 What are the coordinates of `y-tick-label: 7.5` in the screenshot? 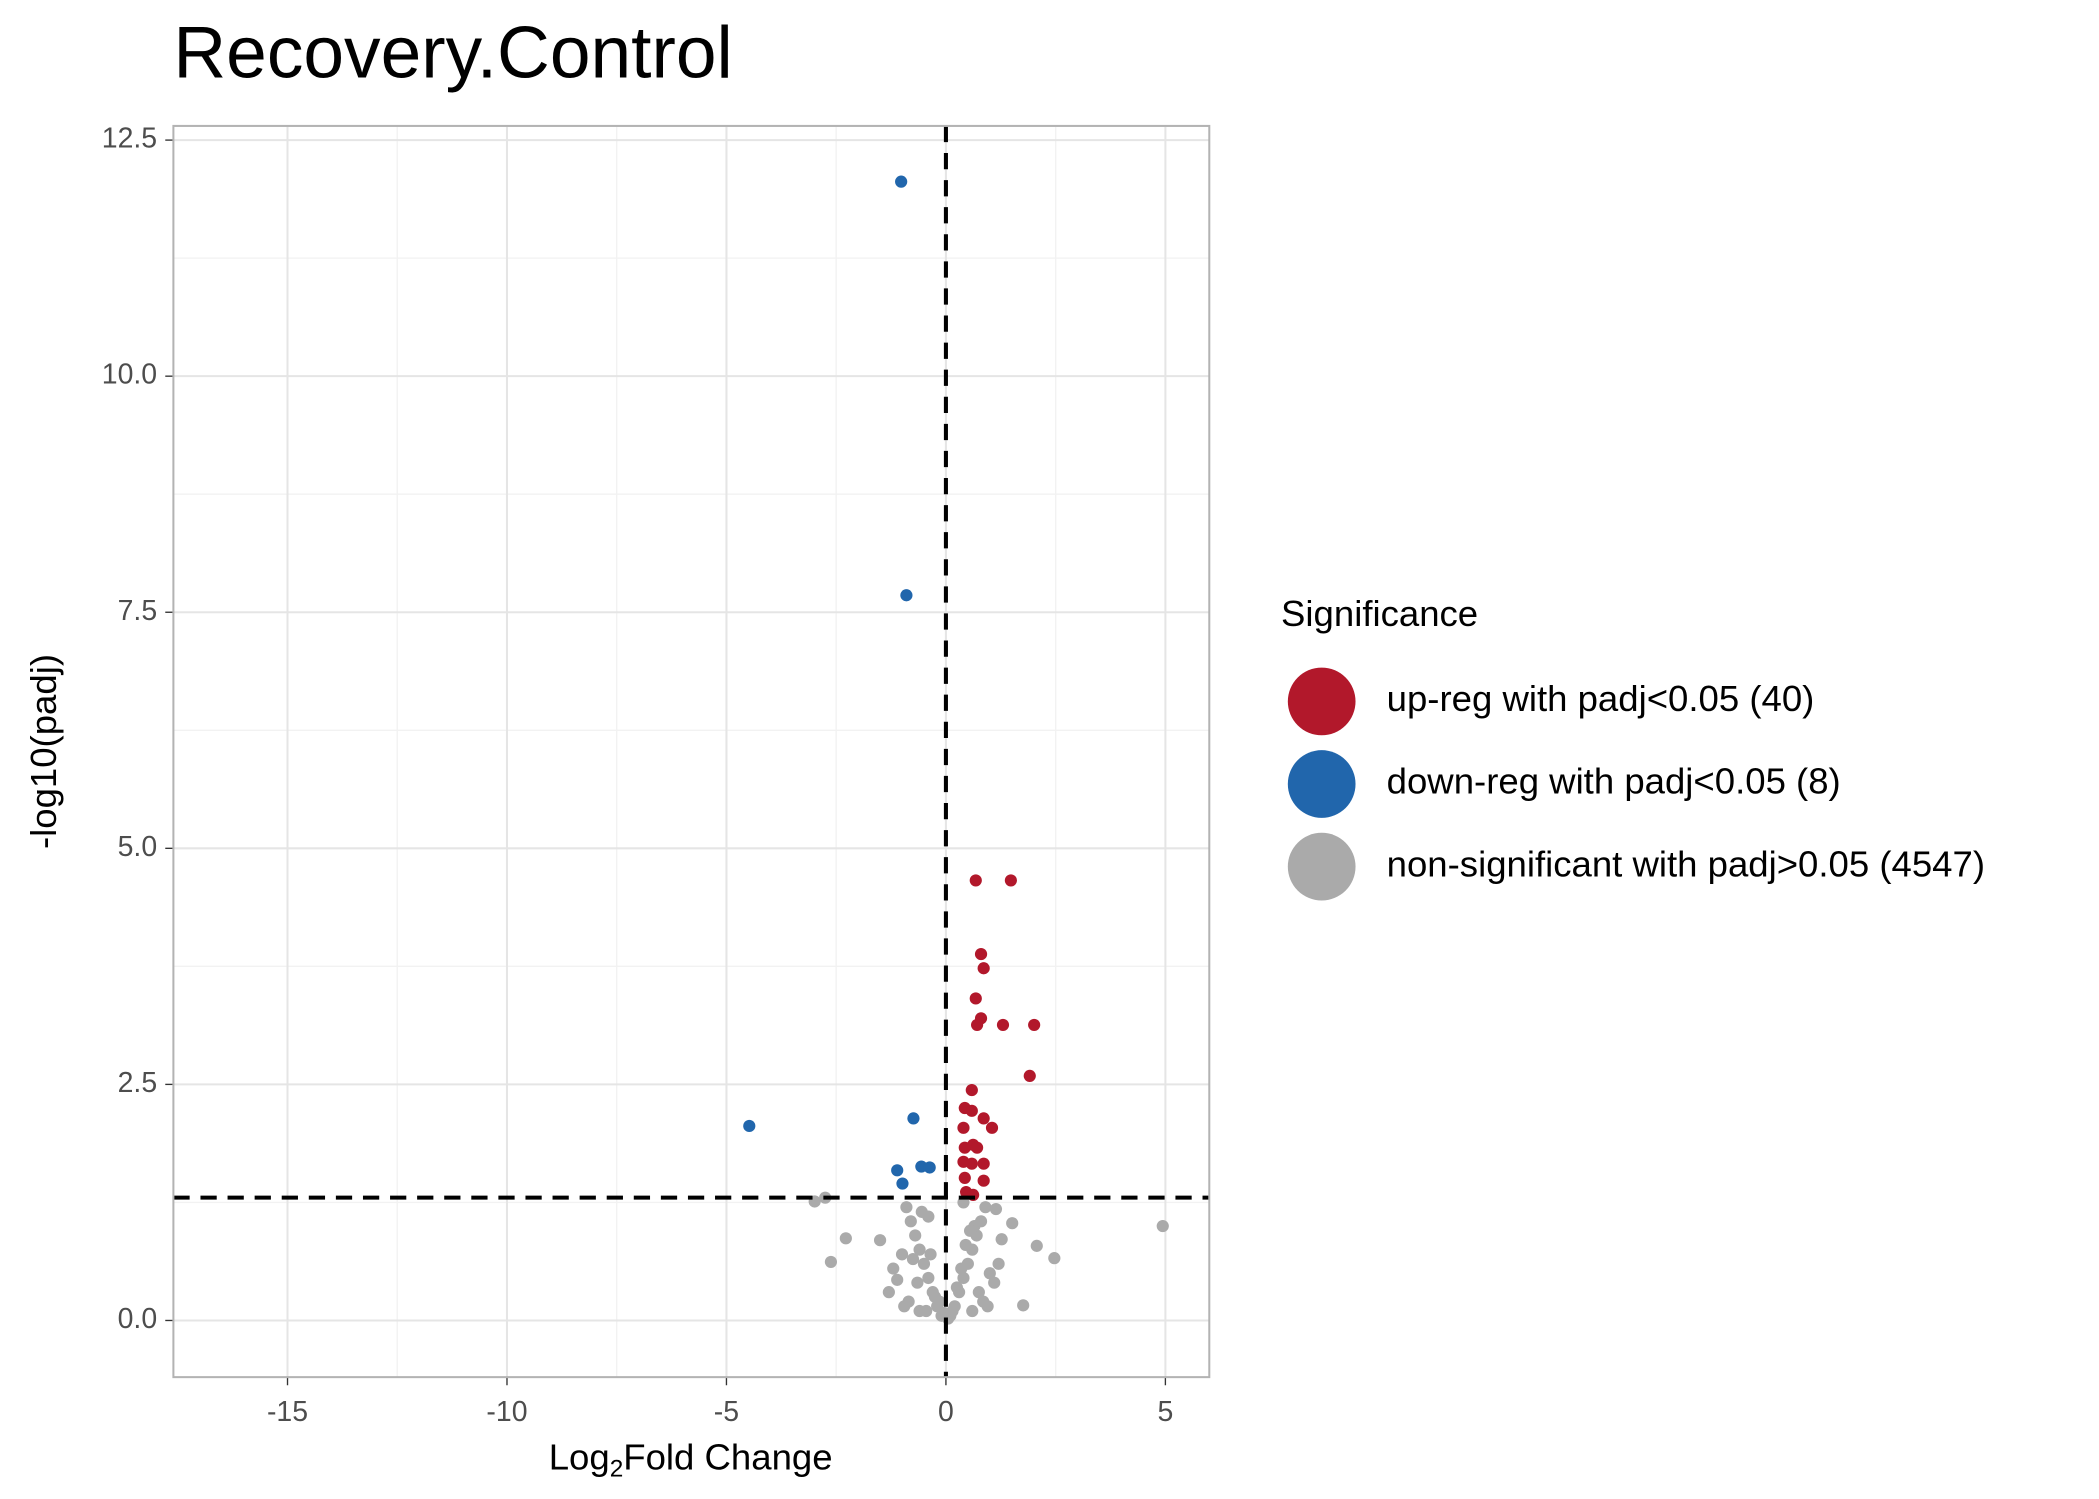 It's located at (138, 611).